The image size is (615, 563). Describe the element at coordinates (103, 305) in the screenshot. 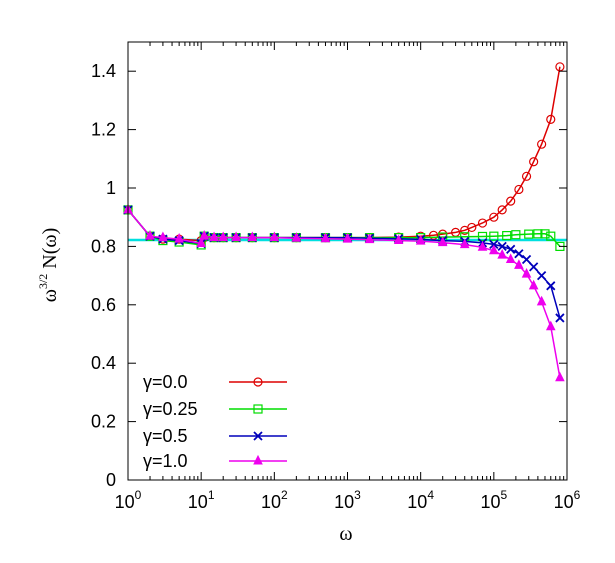

I see `y-tick-label: 0.6` at that location.